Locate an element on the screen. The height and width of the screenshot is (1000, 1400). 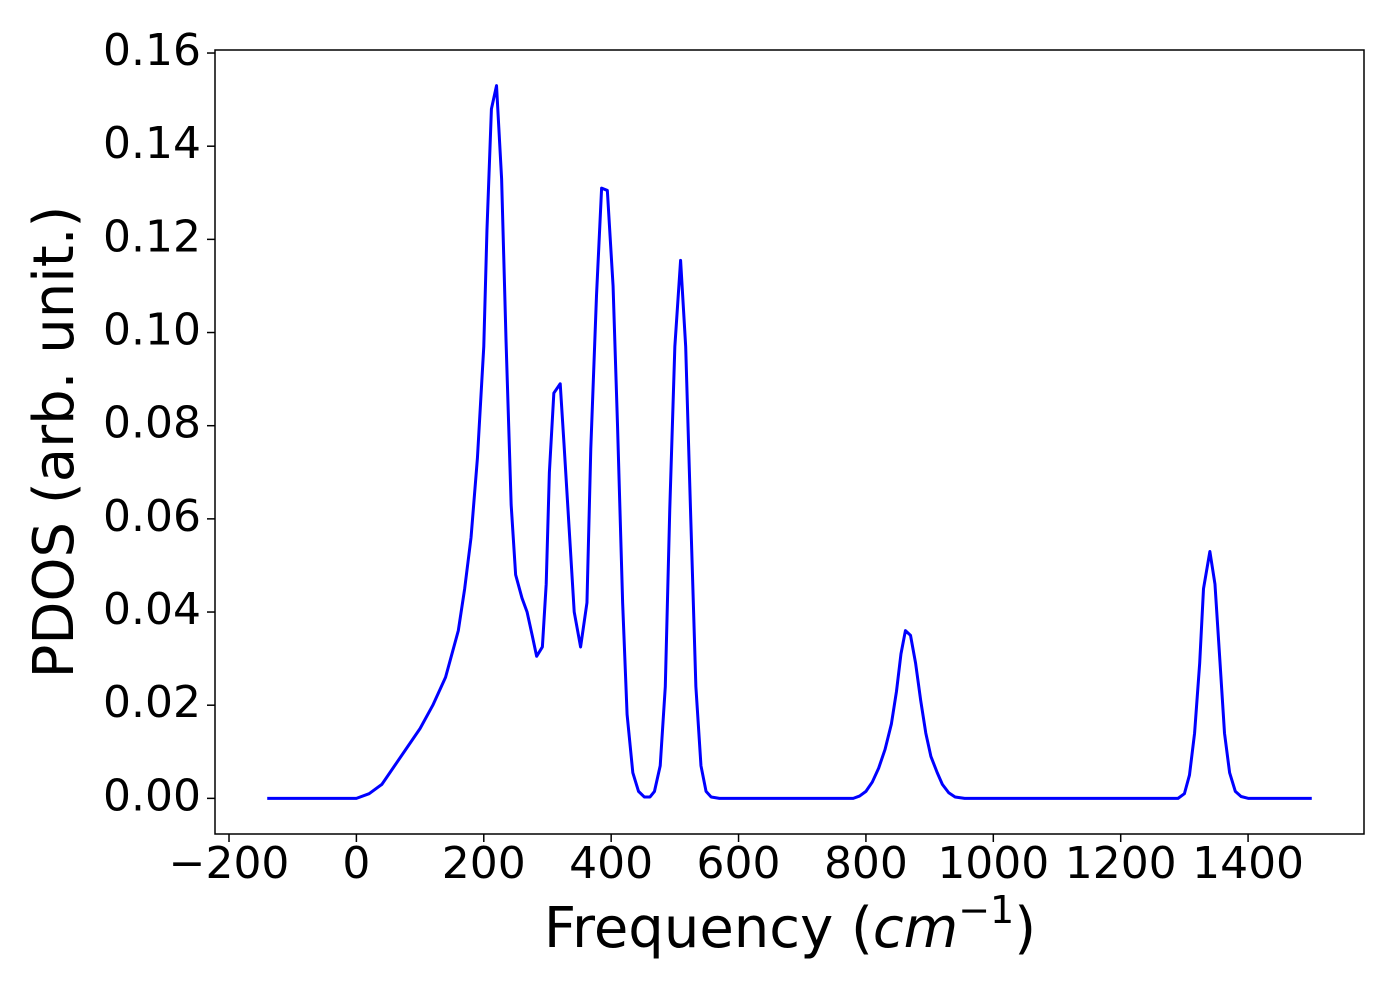
x-tick-label: 200 is located at coordinates (484, 863).